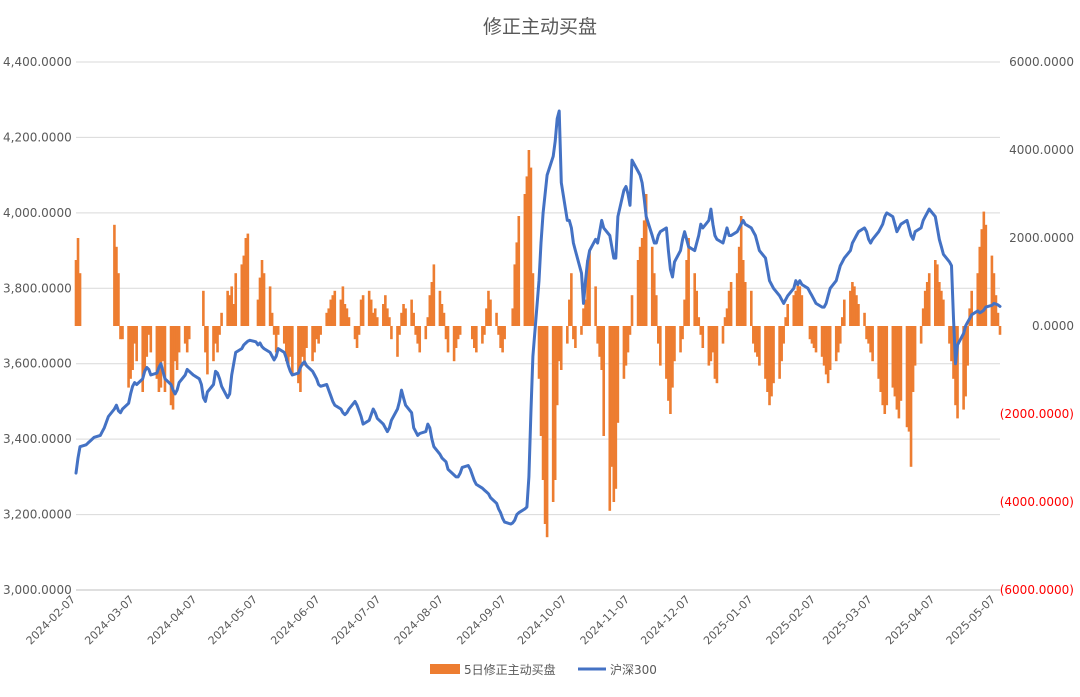 Image resolution: width=1080 pixels, height=697 pixels. Describe the element at coordinates (540, 27) in the screenshot. I see `chart-title: 修正主动买盘` at that location.